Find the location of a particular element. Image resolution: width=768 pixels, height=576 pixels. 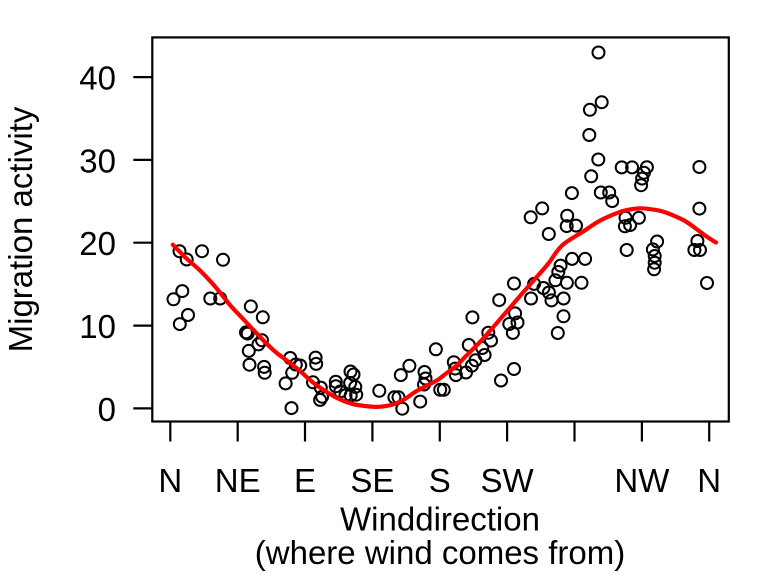

svg-text: 40 is located at coordinates (97, 78).